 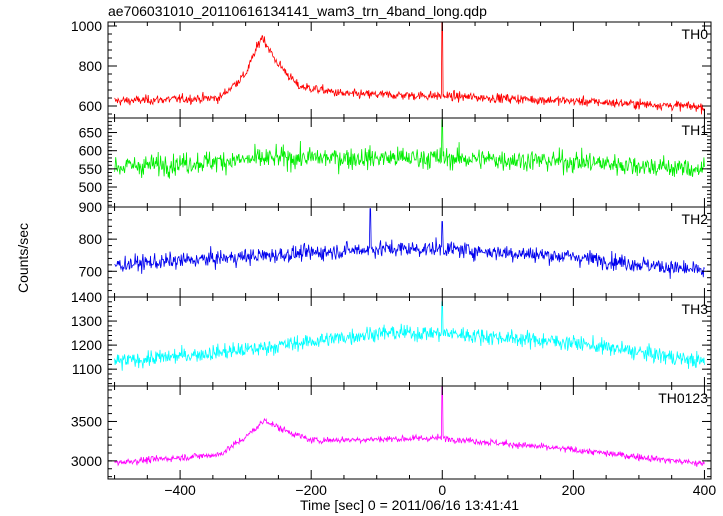 What do you see at coordinates (574, 490) in the screenshot?
I see `x-tick-label: 200` at bounding box center [574, 490].